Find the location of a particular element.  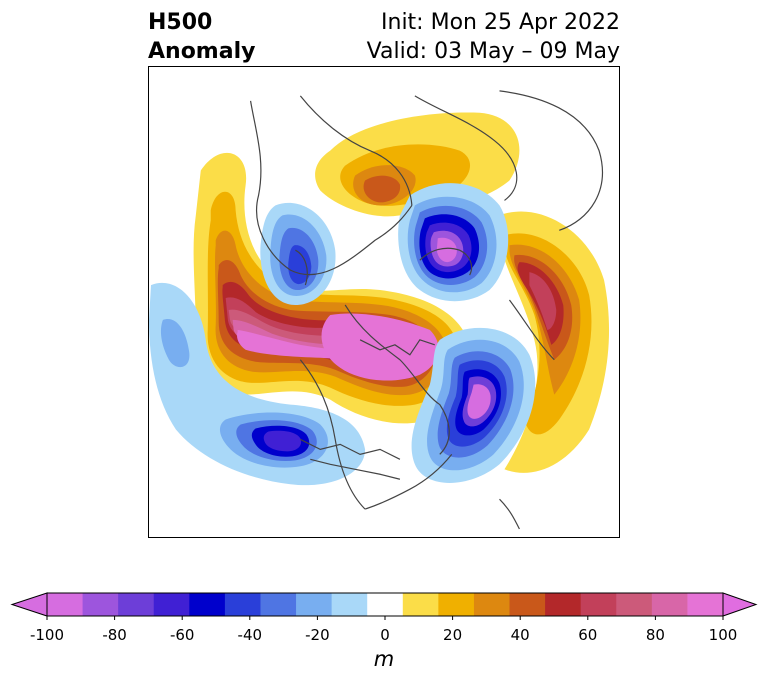

colorbar-tick-label: 40 is located at coordinates (520, 635).